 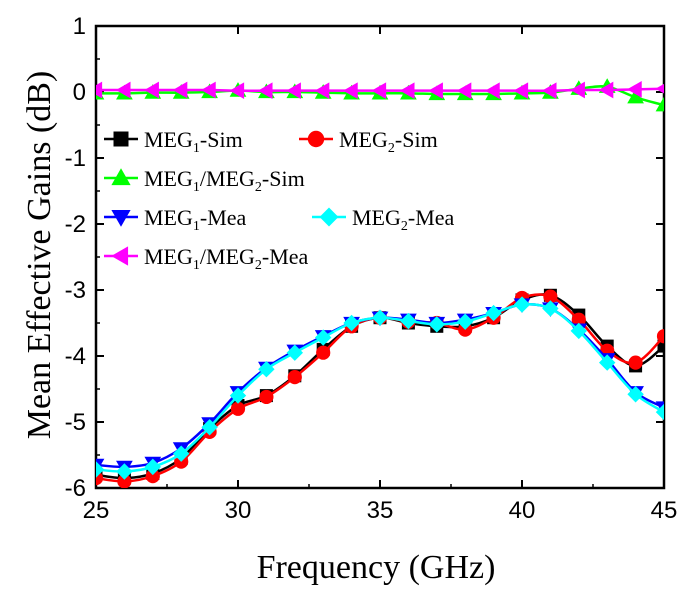 I want to click on legend-text-part: /MEG, so click(x=227, y=178).